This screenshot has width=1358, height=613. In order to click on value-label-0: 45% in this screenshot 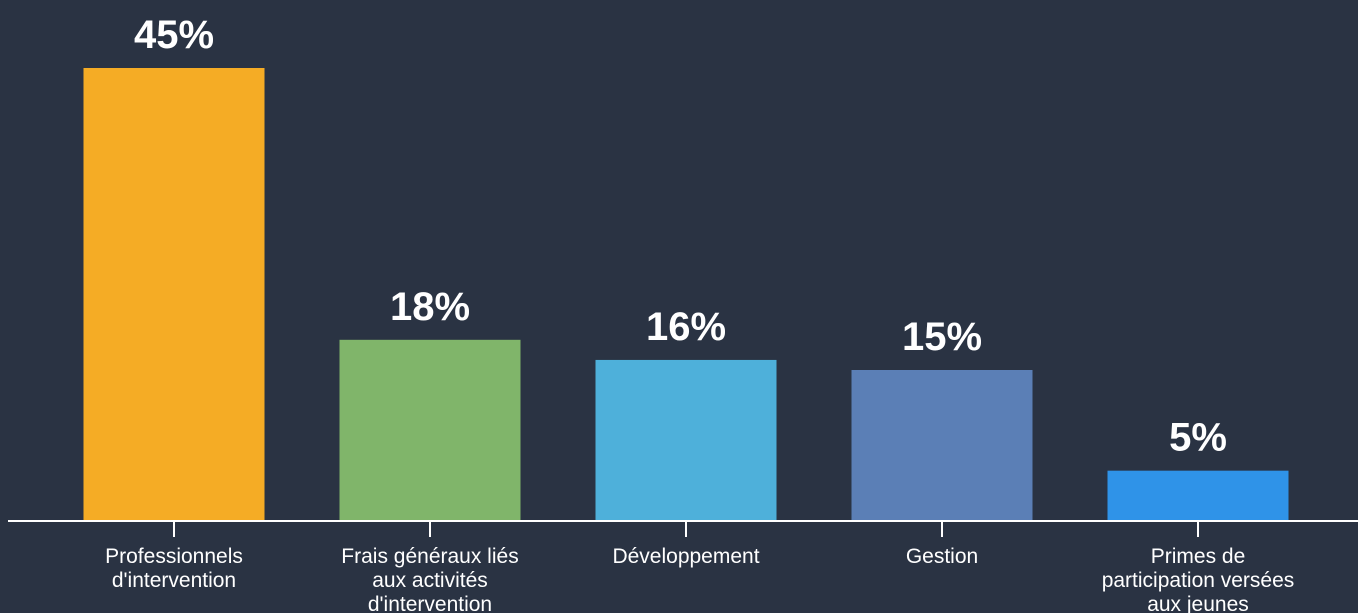, I will do `click(174, 35)`.